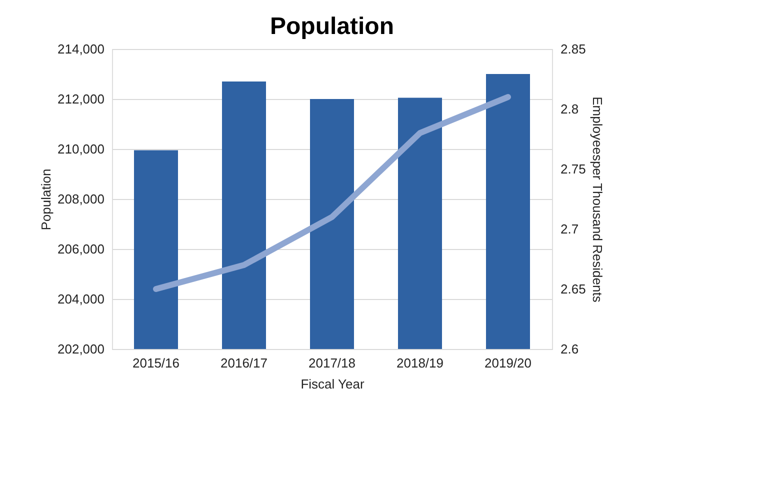 This screenshot has width=764, height=491. What do you see at coordinates (81, 99) in the screenshot?
I see `y-tick-label: 212,000` at bounding box center [81, 99].